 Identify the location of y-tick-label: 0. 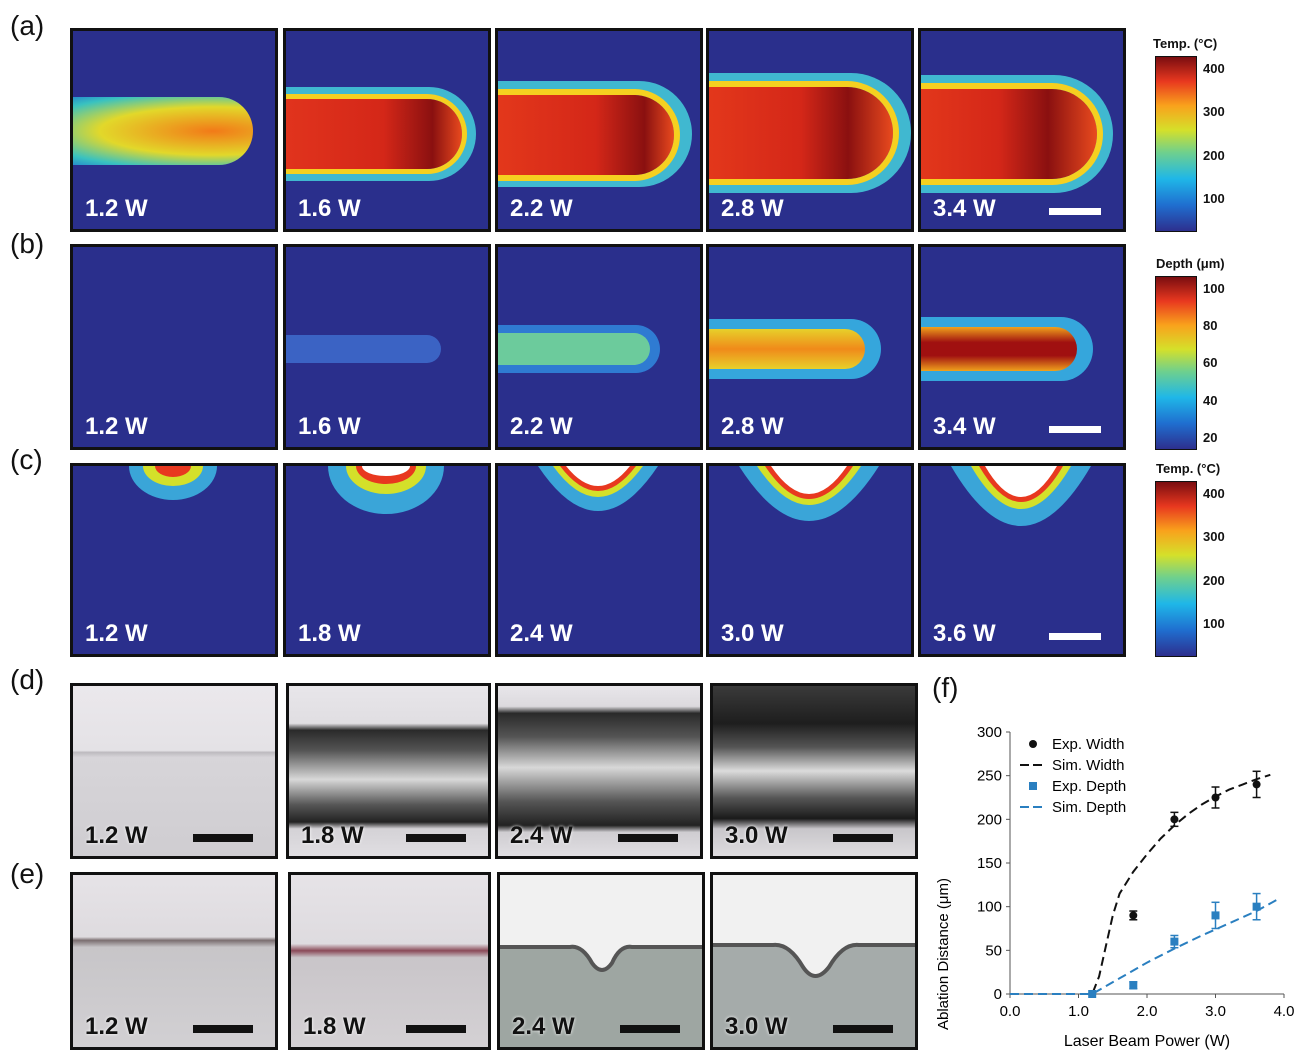
(998, 994).